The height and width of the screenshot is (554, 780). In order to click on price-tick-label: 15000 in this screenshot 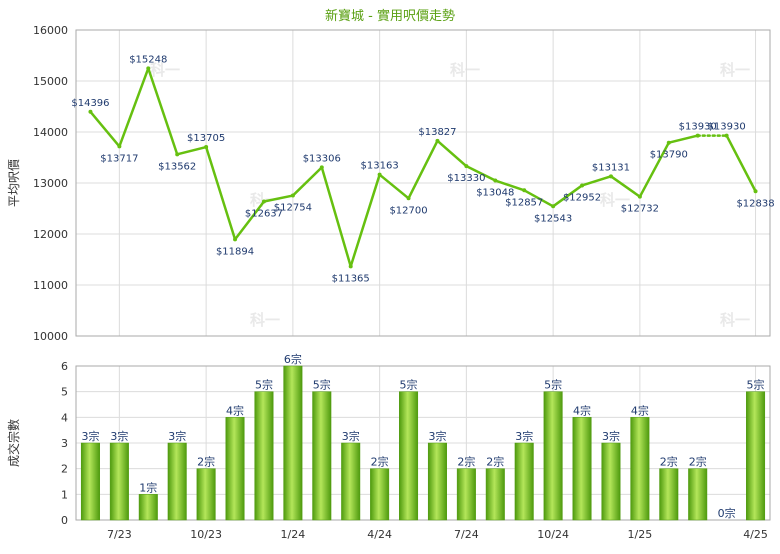, I will do `click(50, 81)`.